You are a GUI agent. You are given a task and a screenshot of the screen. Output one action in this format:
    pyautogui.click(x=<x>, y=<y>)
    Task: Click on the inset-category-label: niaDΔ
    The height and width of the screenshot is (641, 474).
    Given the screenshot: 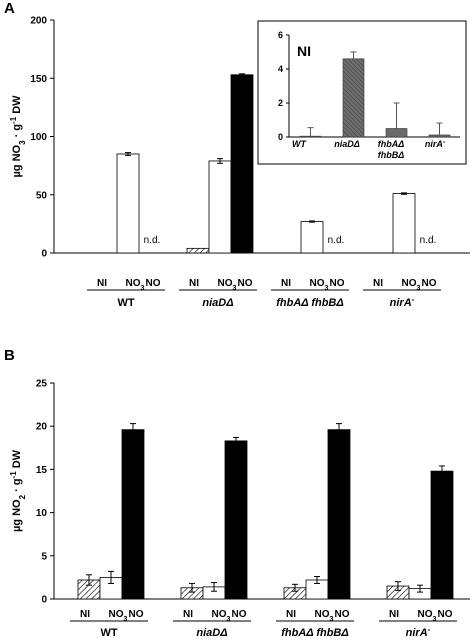 What is the action you would take?
    pyautogui.click(x=347, y=144)
    